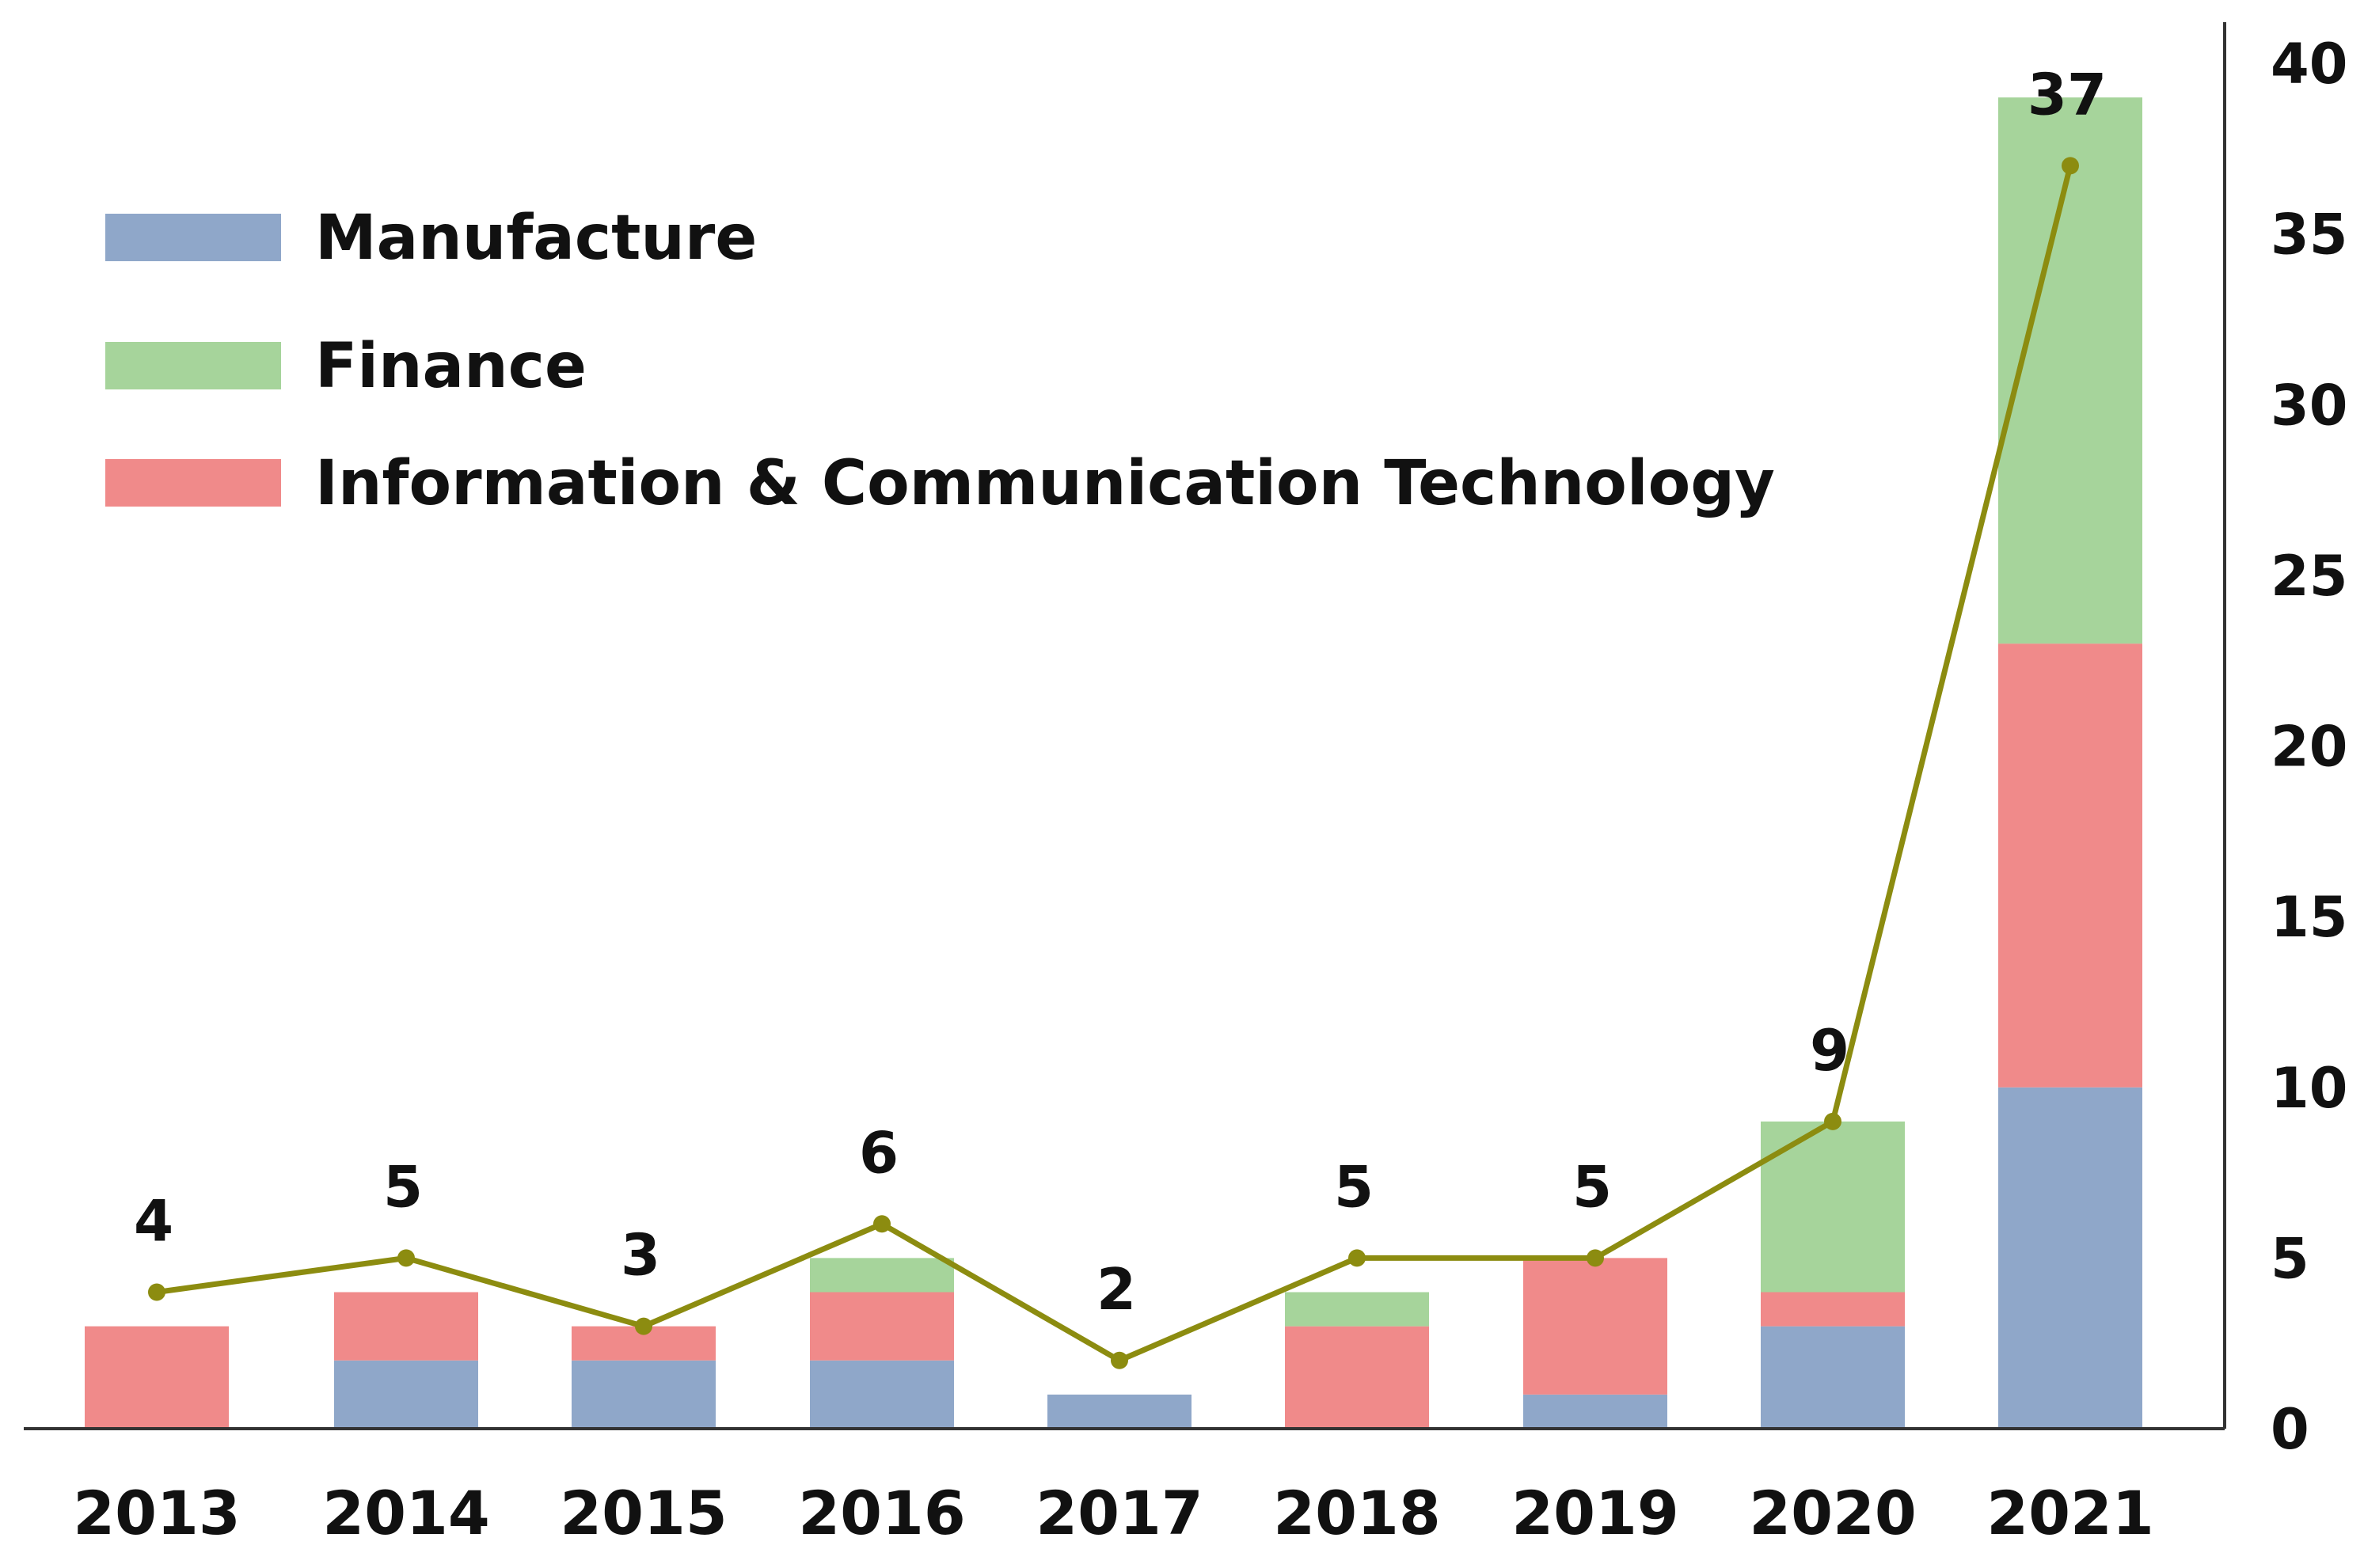 The image size is (2364, 1568). Describe the element at coordinates (882, 1275) in the screenshot. I see `bar-segment-finance-2016` at that location.